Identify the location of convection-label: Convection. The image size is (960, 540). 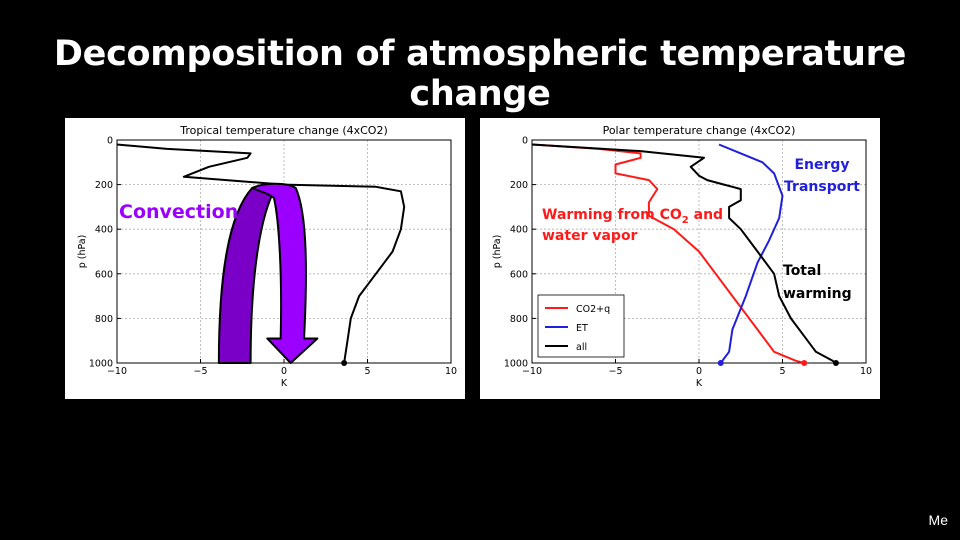
(178, 212).